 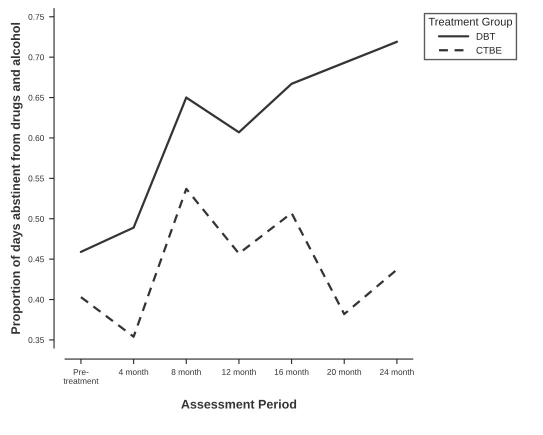 What do you see at coordinates (238, 404) in the screenshot?
I see `x-axis-title: Assessment Period` at bounding box center [238, 404].